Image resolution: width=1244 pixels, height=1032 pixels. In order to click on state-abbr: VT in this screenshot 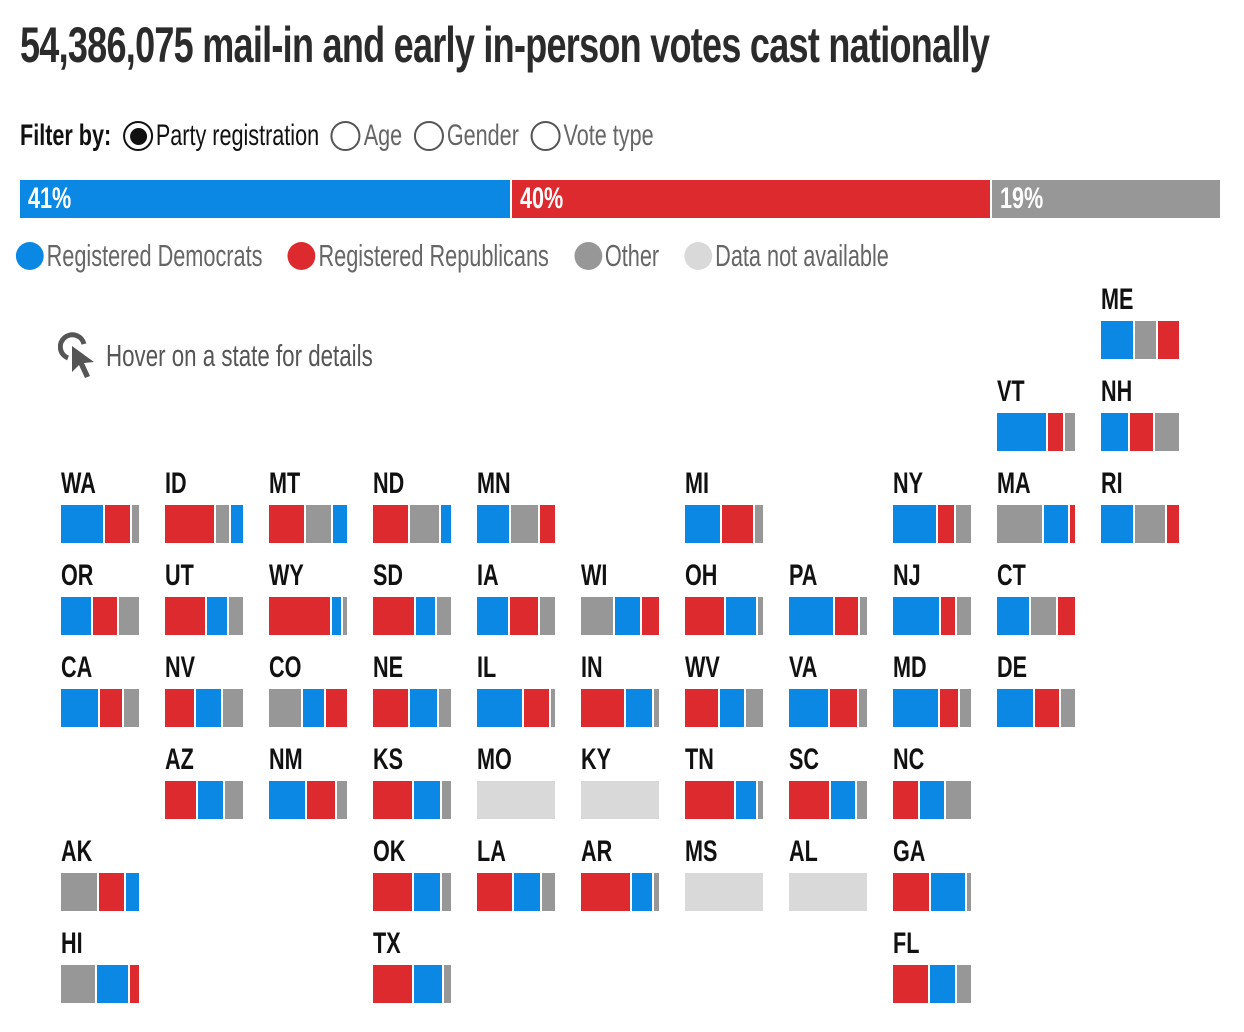, I will do `click(1011, 391)`.